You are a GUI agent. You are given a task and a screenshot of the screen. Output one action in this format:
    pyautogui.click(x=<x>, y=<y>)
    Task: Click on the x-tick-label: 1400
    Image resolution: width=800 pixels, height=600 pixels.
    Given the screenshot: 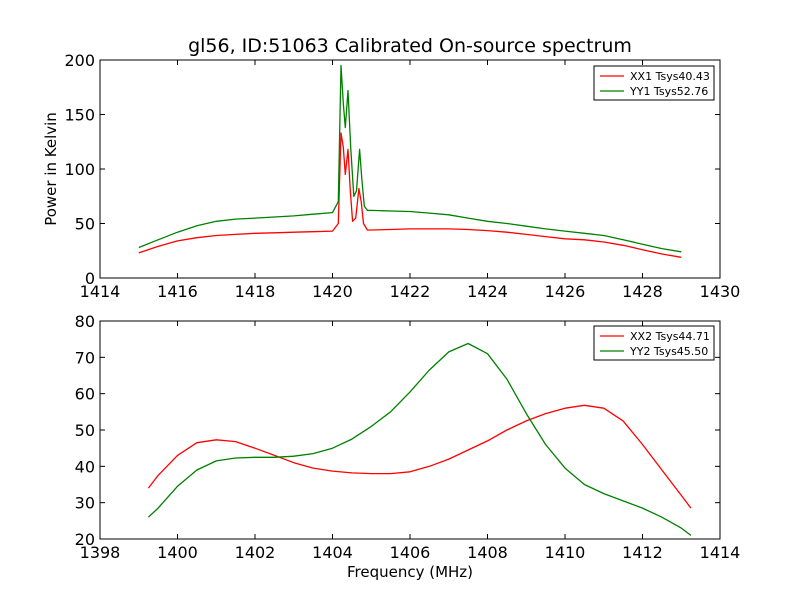 What is the action you would take?
    pyautogui.click(x=177, y=552)
    